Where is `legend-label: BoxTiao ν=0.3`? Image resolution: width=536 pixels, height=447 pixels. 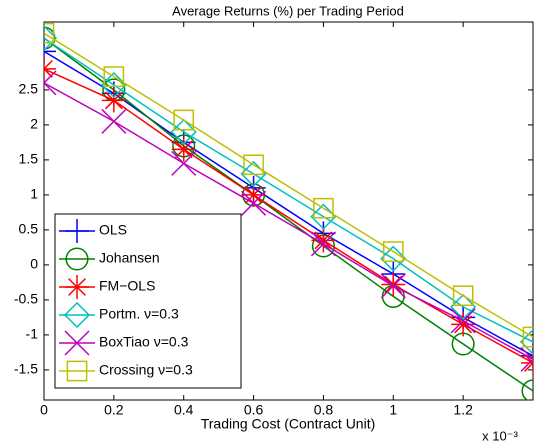 legend-label: BoxTiao ν=0.3 is located at coordinates (144, 342).